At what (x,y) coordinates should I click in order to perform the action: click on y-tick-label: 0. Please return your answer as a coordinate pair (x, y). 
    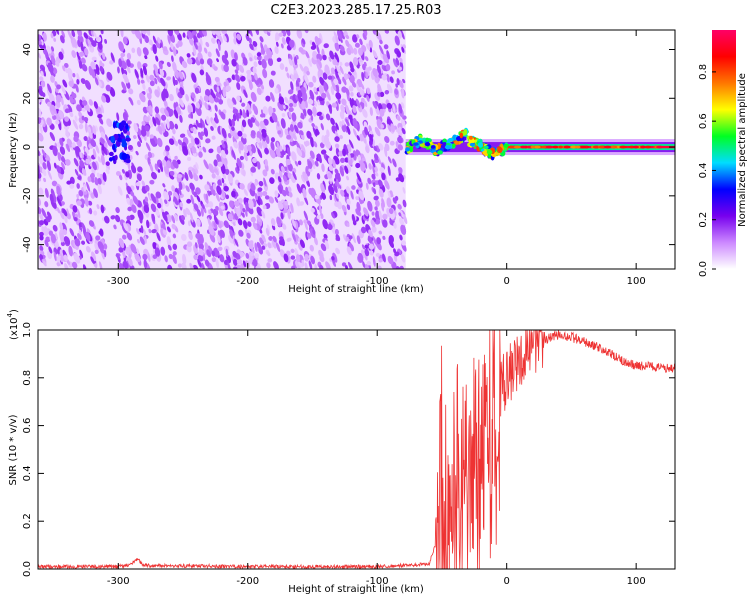
    Looking at the image, I should click on (27, 147).